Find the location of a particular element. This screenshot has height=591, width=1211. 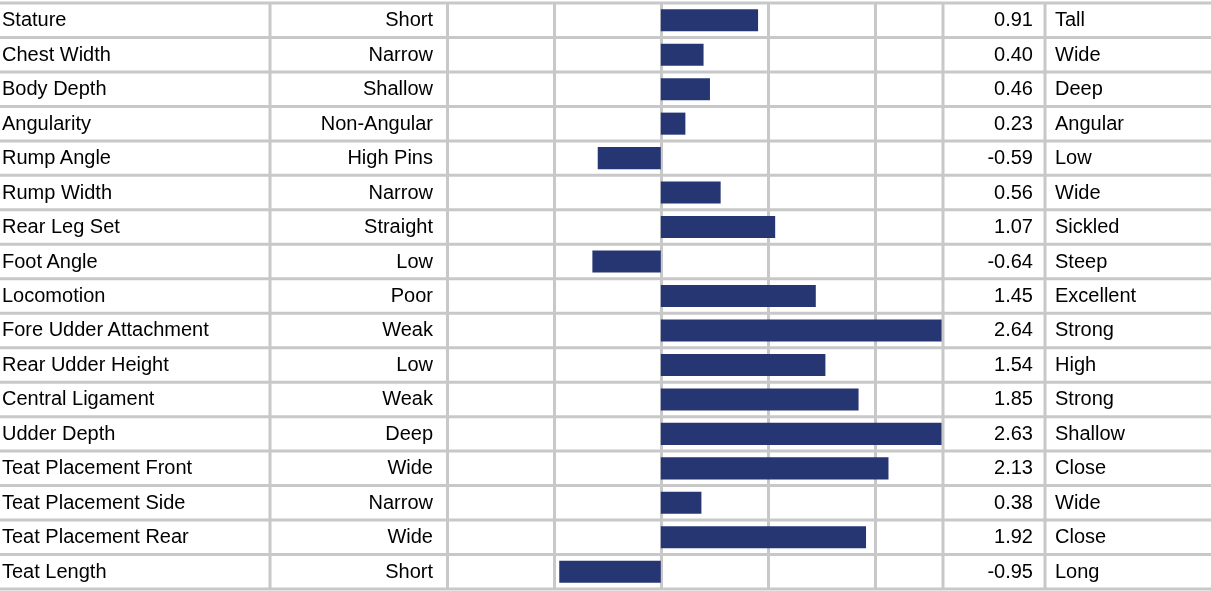

data-label: 0.23 is located at coordinates (1013, 122).